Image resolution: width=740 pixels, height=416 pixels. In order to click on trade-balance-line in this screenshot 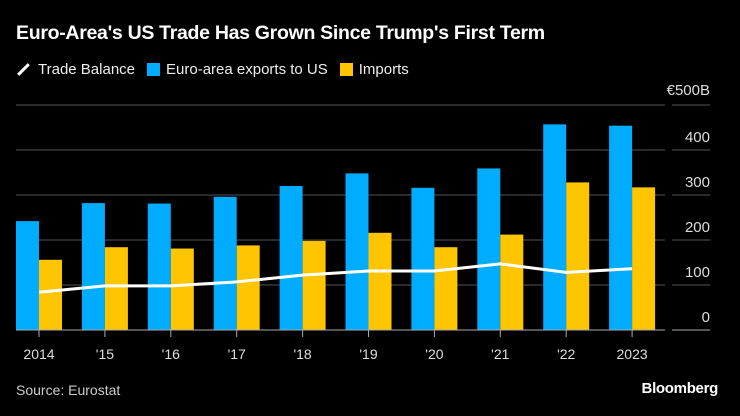, I will do `click(335, 278)`.